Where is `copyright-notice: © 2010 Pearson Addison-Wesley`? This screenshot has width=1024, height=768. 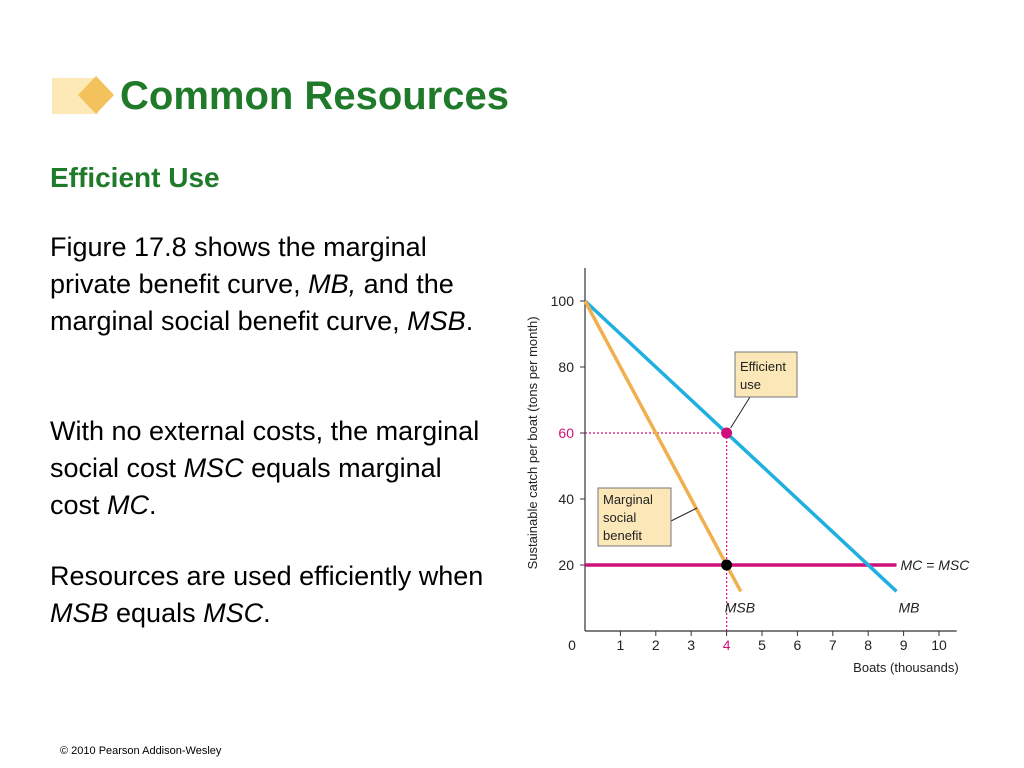
copyright-notice: © 2010 Pearson Addison-Wesley is located at coordinates (141, 751).